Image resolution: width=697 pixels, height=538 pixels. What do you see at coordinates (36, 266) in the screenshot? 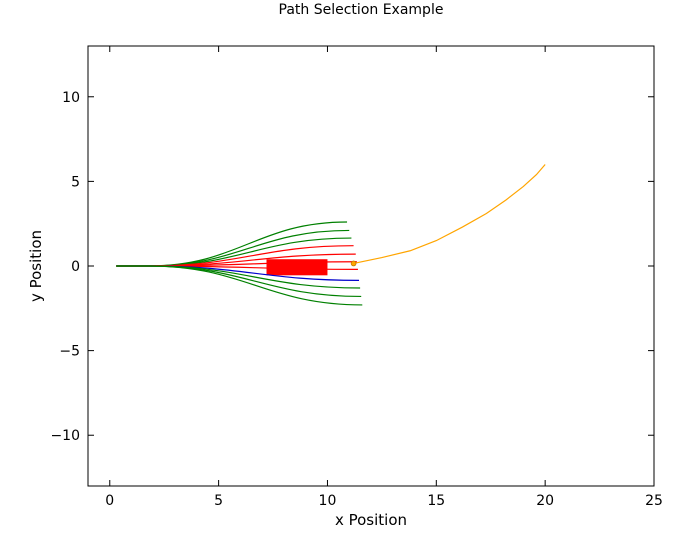
I see `y-axis-label: y Position` at bounding box center [36, 266].